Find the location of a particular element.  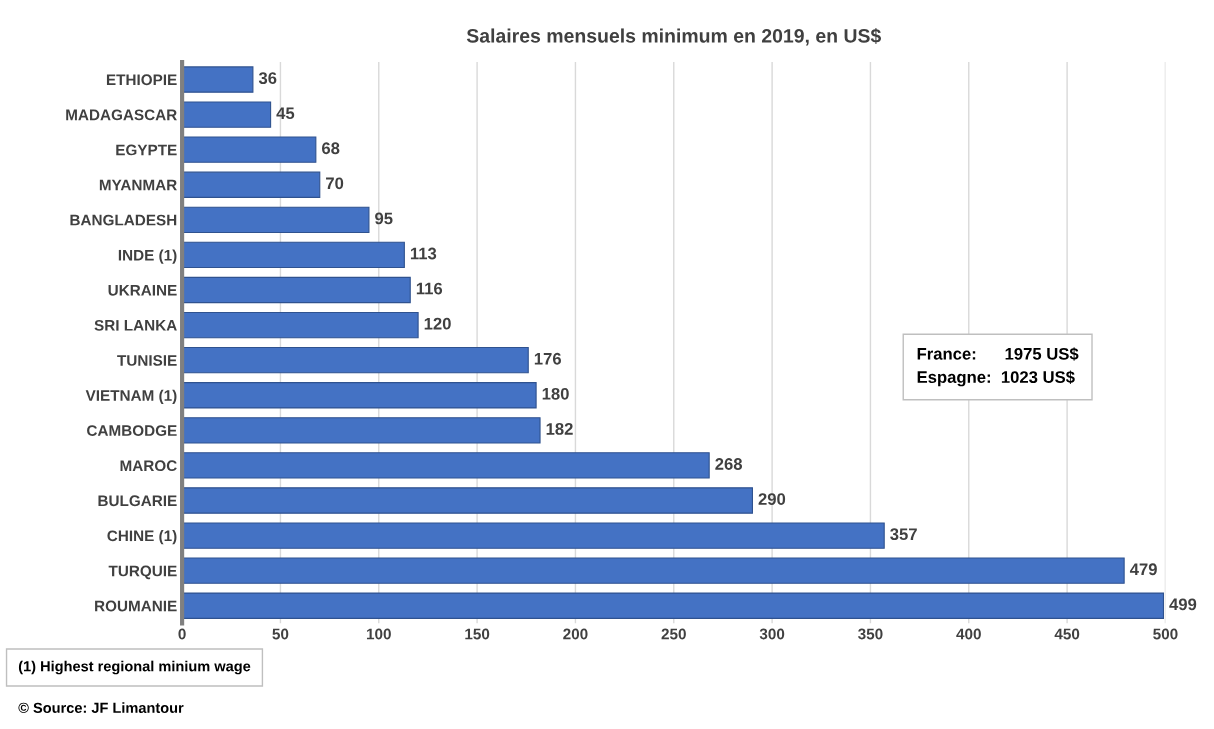

x-tick-label: 250 is located at coordinates (673, 634).